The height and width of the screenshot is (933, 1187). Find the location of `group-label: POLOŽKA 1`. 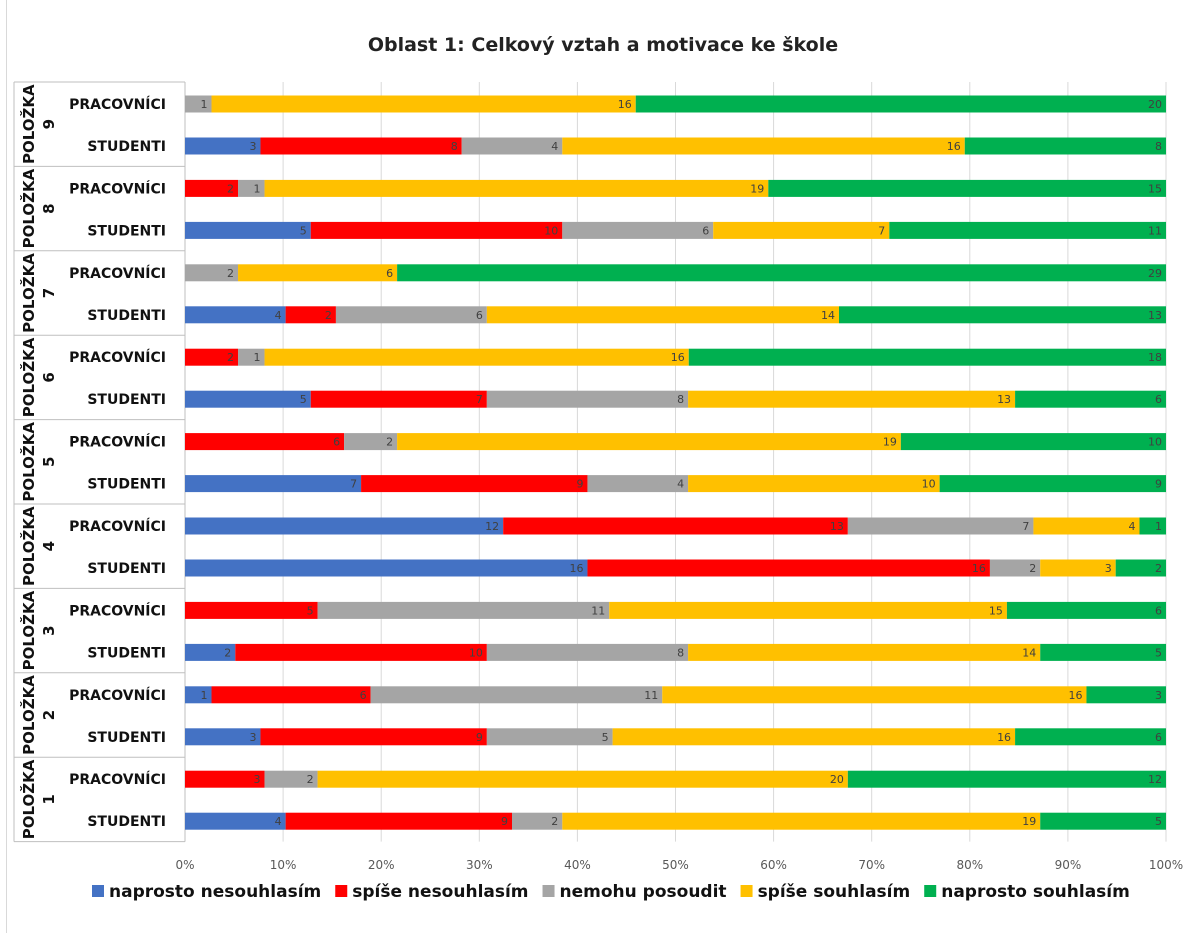

group-label: POLOŽKA 1 is located at coordinates (38, 799).